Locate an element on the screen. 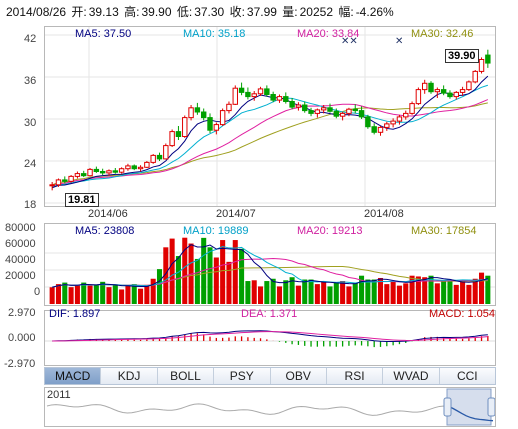  time-range-navigator: 2011 is located at coordinates (270, 407).